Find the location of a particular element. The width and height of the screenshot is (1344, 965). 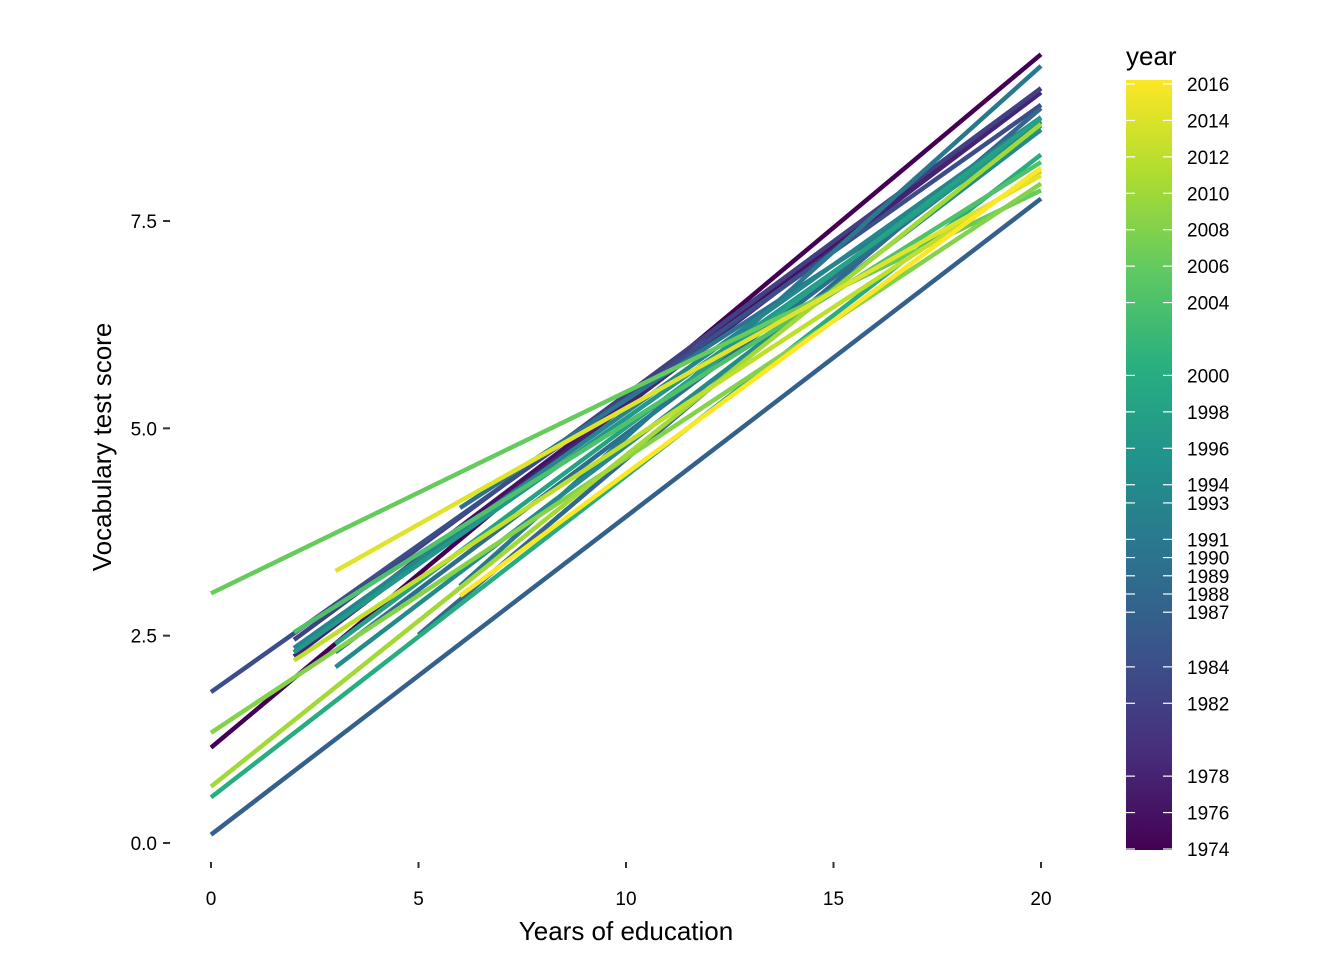

legend-tick-label: 2004 is located at coordinates (1208, 304).